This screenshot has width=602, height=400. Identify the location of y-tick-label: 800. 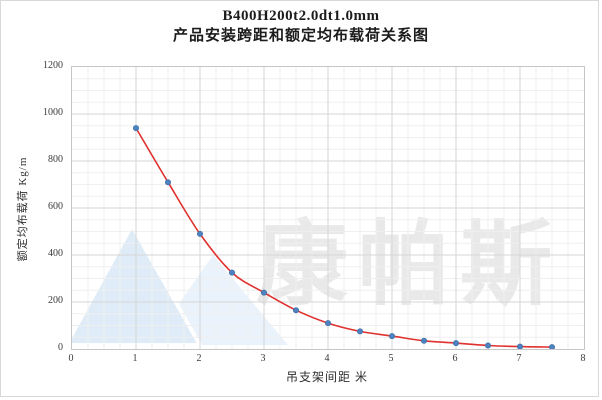
(55, 159).